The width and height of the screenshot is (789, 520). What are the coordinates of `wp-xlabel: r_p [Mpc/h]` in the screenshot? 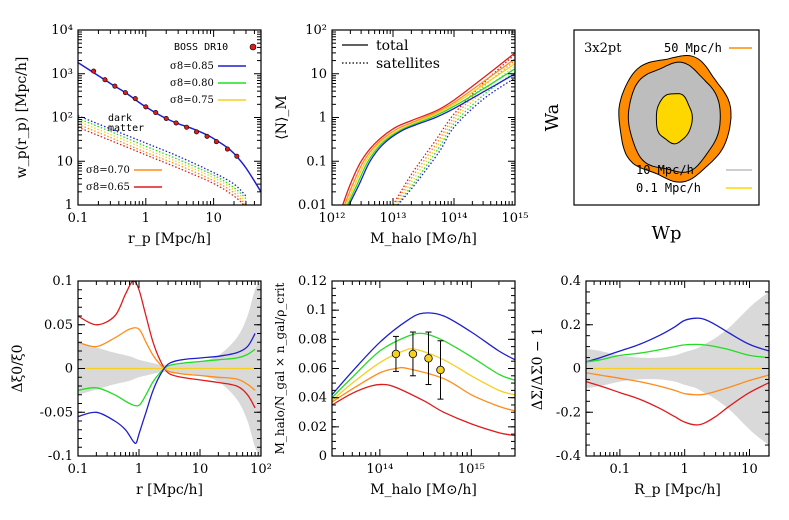 It's located at (169, 239).